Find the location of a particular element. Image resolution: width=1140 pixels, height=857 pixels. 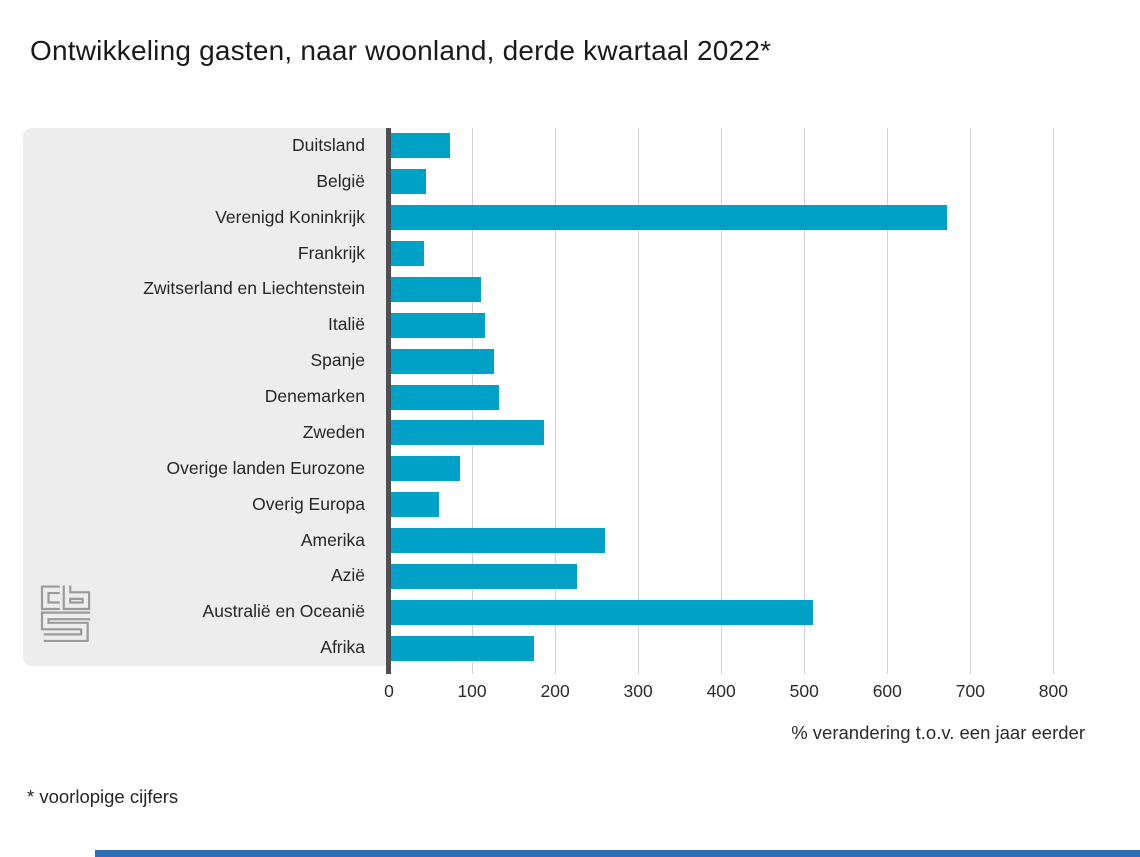

category-label: Azië is located at coordinates (347, 575).